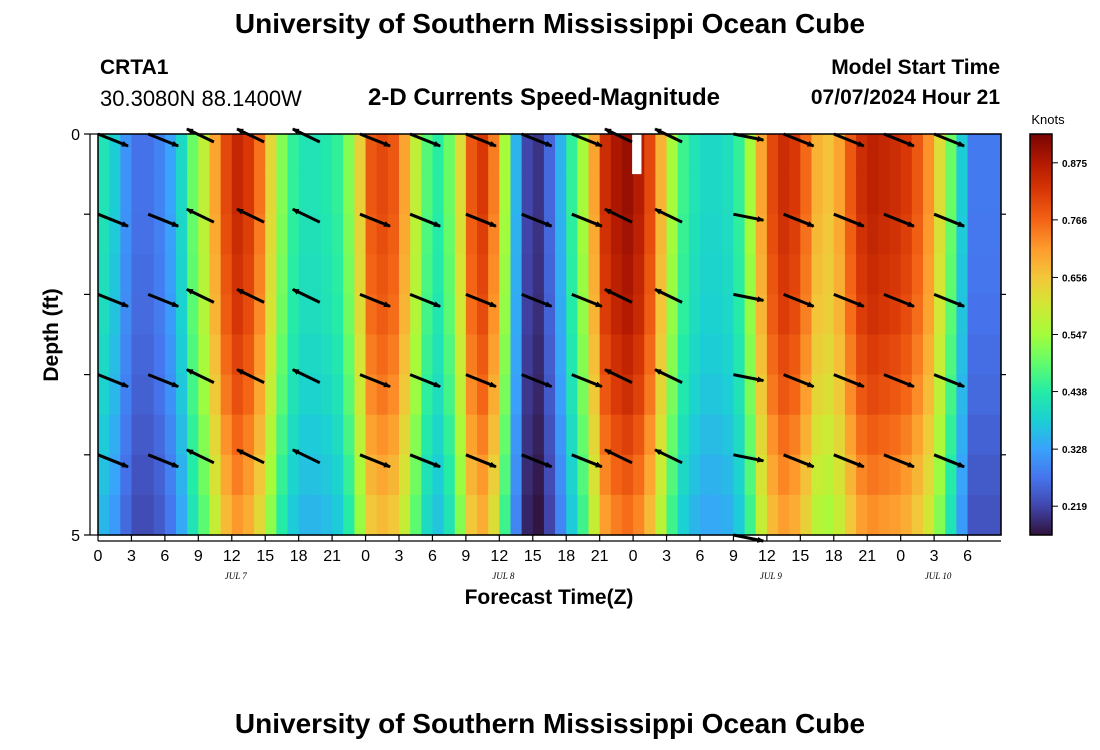 The width and height of the screenshot is (1100, 750). Describe the element at coordinates (633, 556) in the screenshot. I see `x-tick-label: 0` at that location.